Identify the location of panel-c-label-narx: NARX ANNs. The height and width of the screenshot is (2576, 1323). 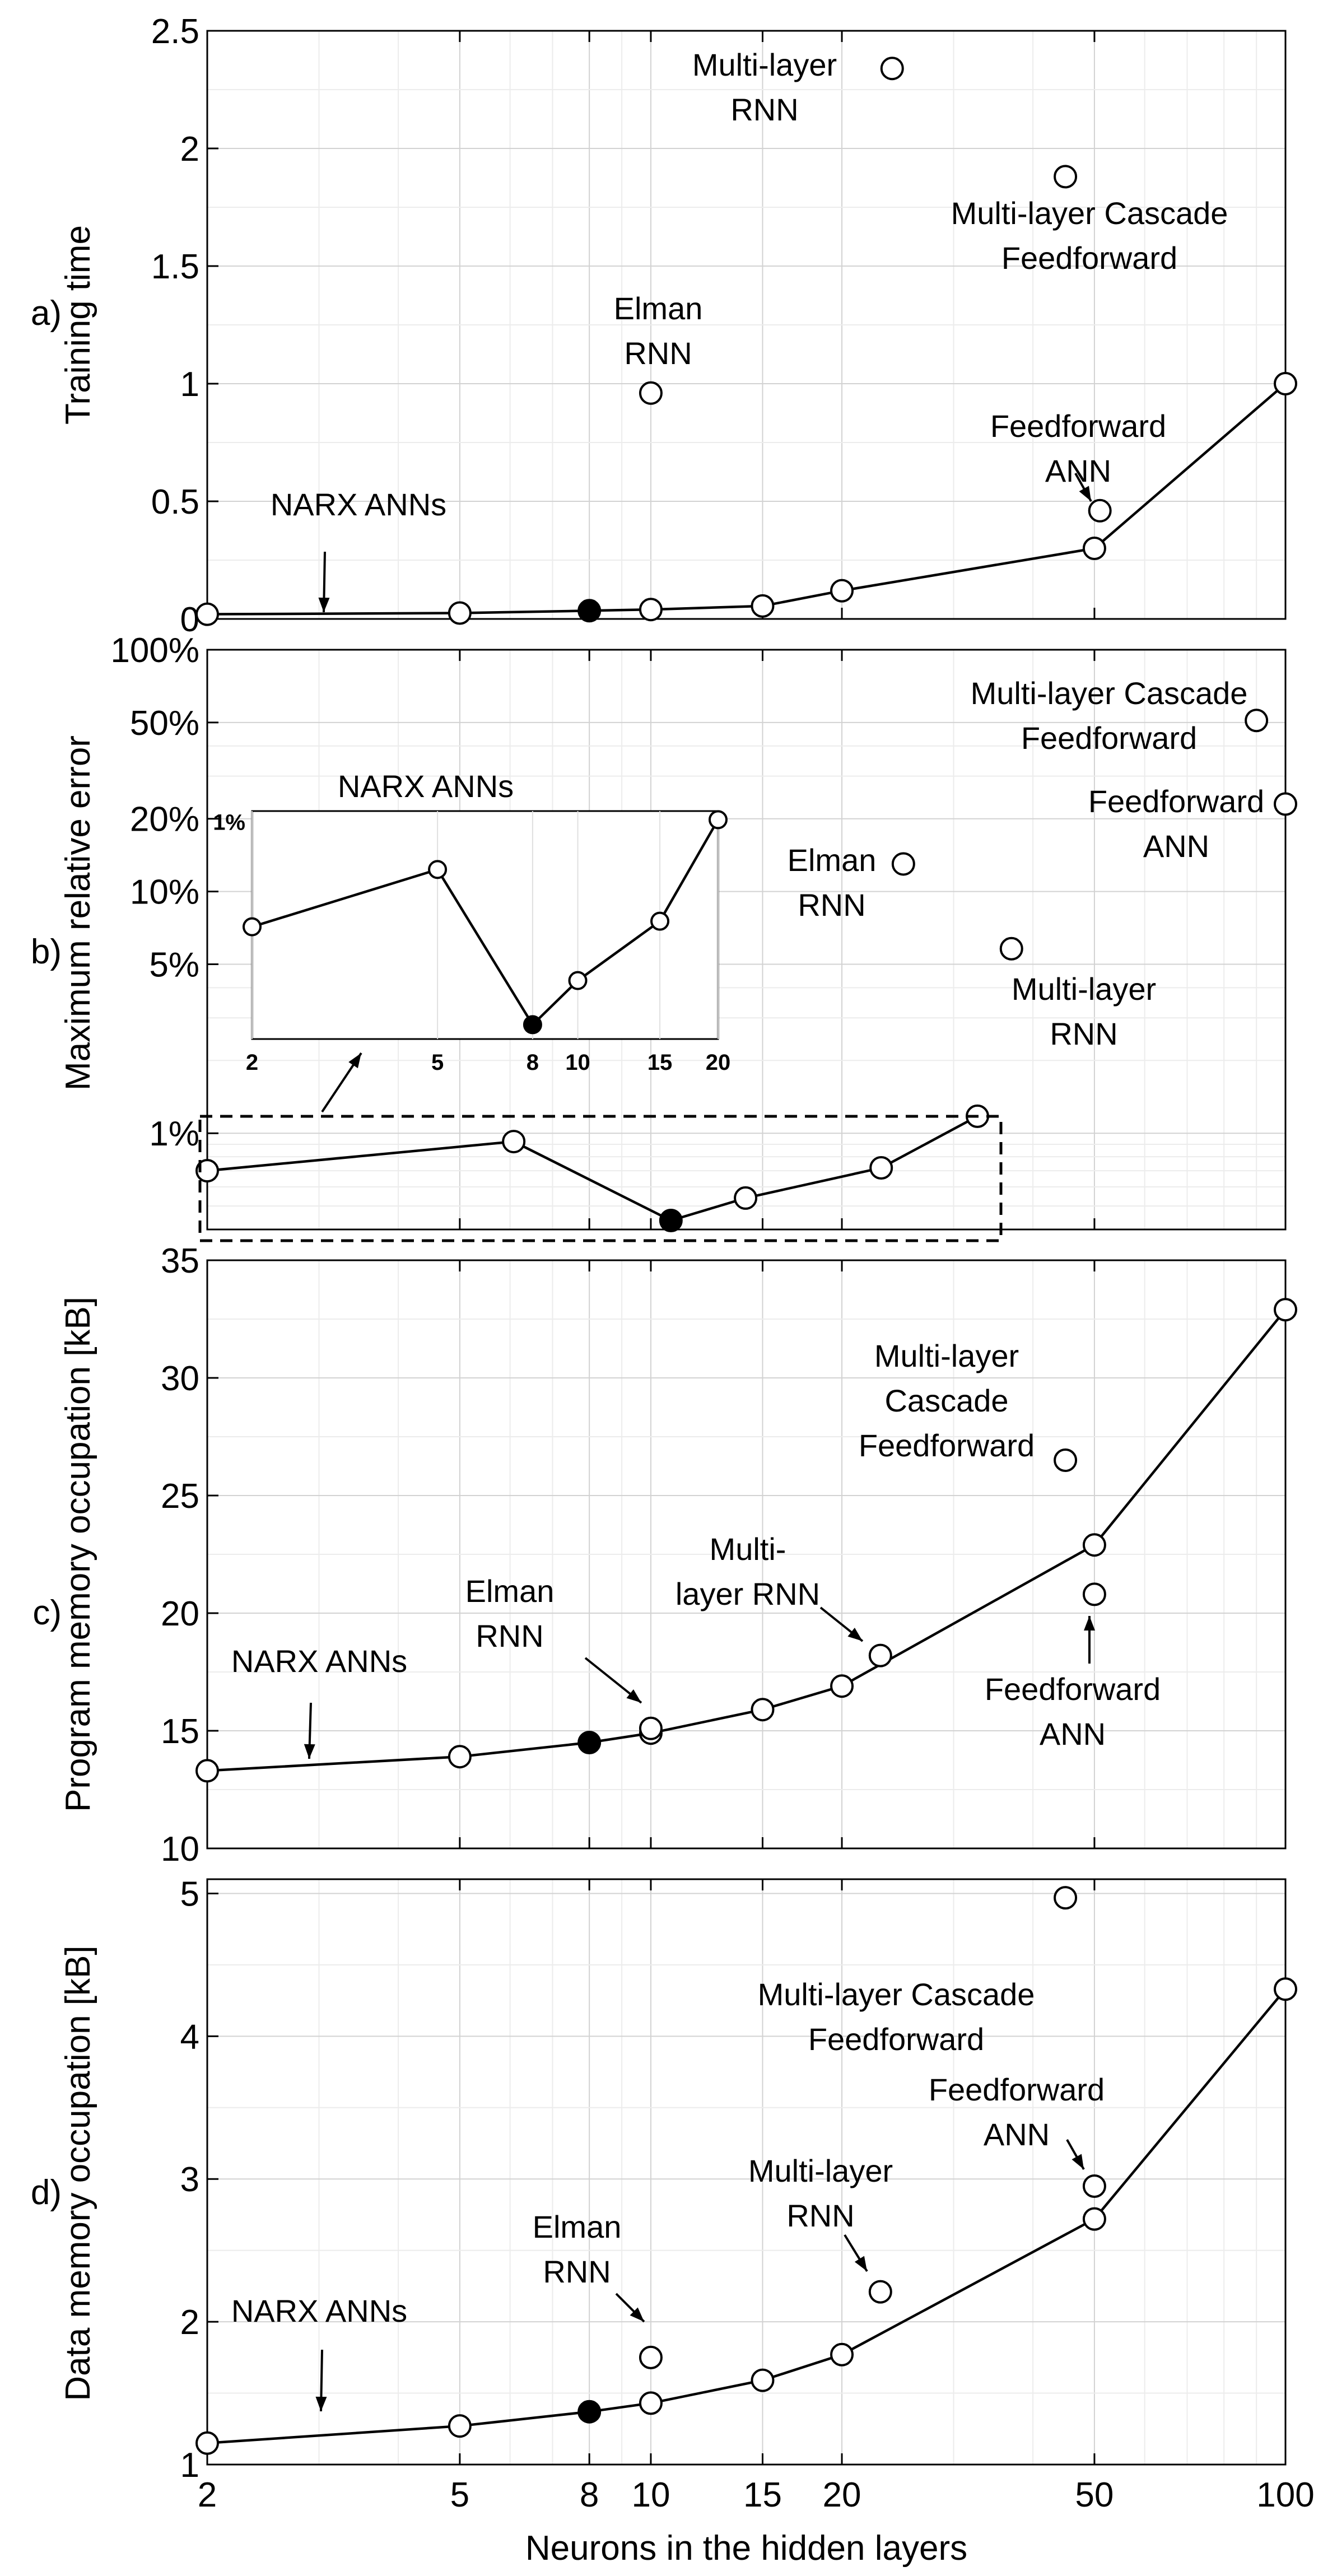
(319, 1661).